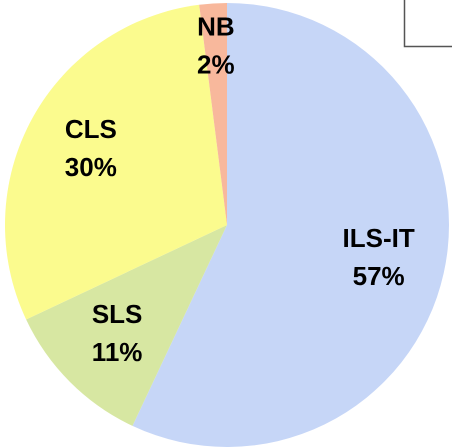 The image size is (452, 448). Describe the element at coordinates (91, 129) in the screenshot. I see `slice-category-label: CLS` at that location.